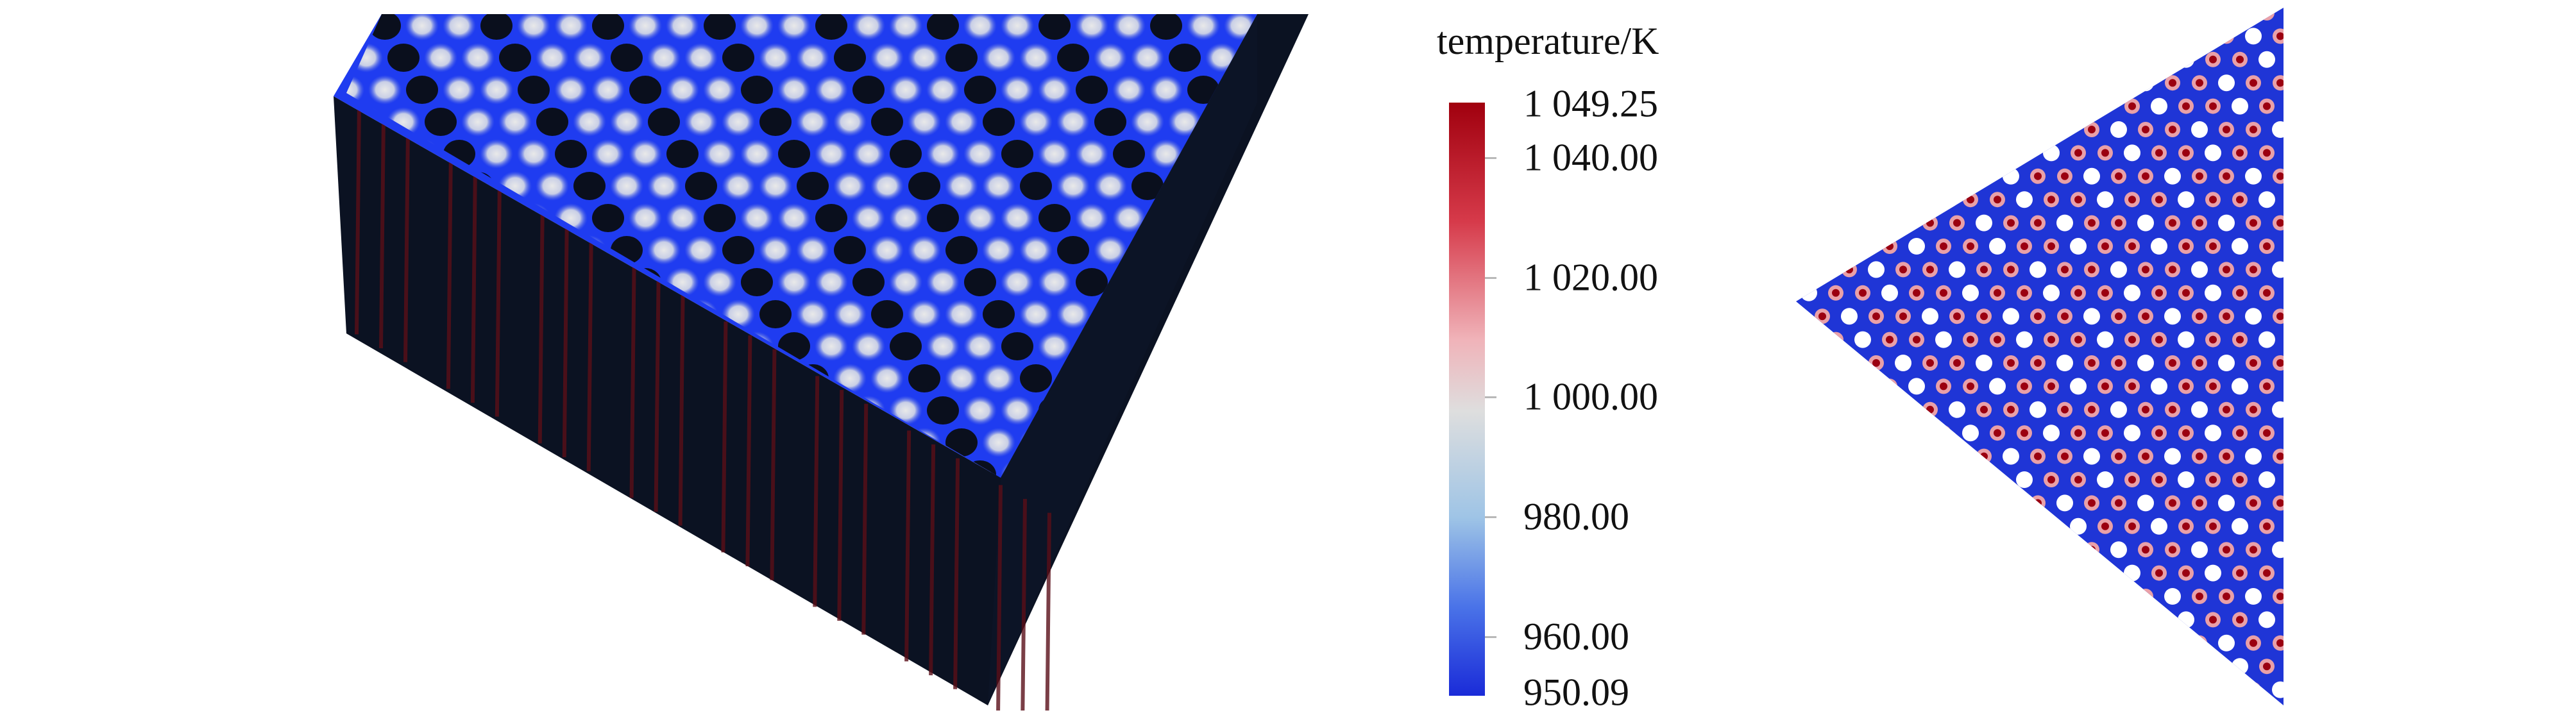 This screenshot has height=715, width=2576. What do you see at coordinates (1548, 41) in the screenshot?
I see `legend-title: temperature/K` at bounding box center [1548, 41].